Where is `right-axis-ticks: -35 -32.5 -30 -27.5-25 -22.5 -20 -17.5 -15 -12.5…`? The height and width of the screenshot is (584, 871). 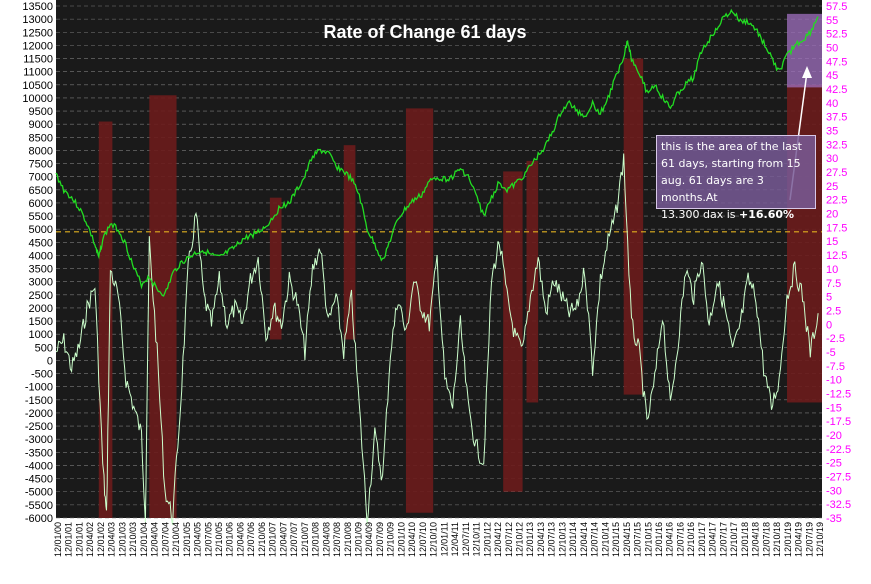
right-axis-ticks: -35 -32.5 -30 -27.5-25 -22.5 -20 -17.5 -15 -12.5… is located at coordinates (838, 263).